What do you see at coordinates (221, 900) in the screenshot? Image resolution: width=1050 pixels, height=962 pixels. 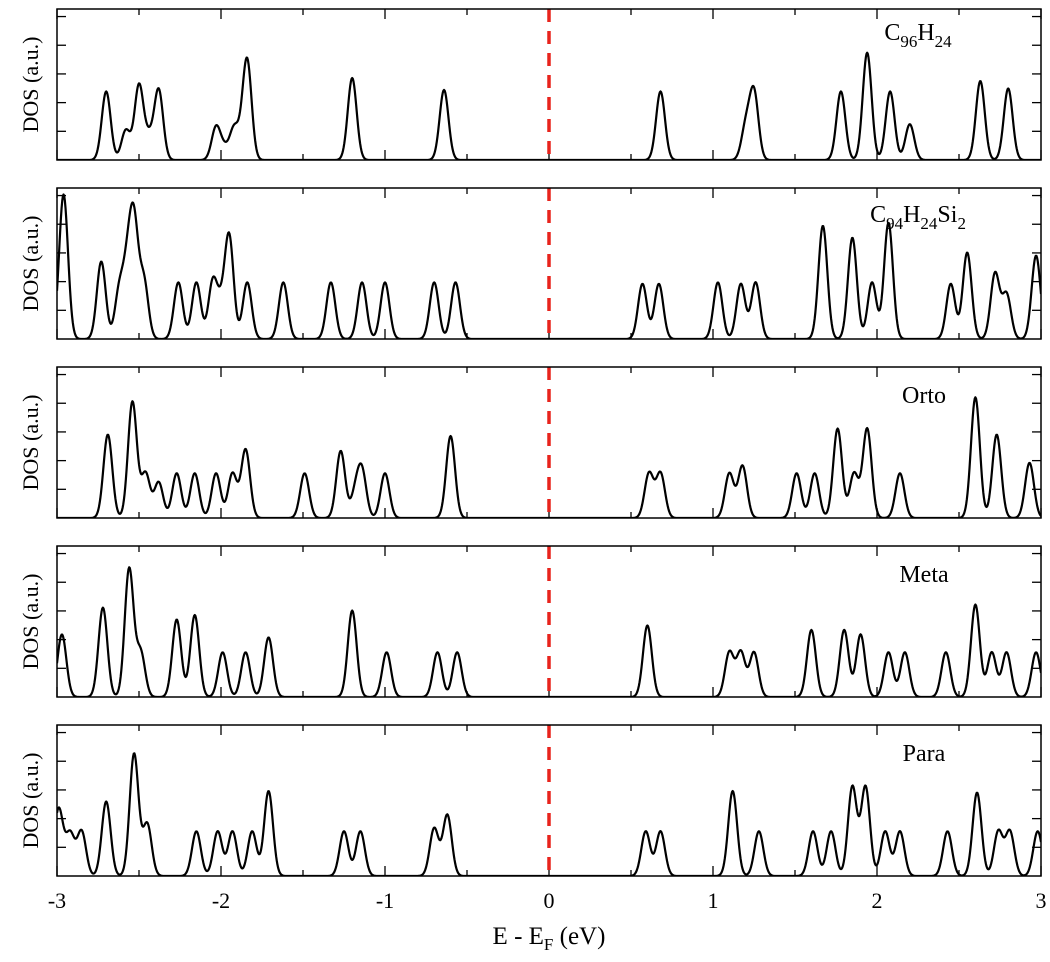 I see `x-tick-label: -2` at bounding box center [221, 900].